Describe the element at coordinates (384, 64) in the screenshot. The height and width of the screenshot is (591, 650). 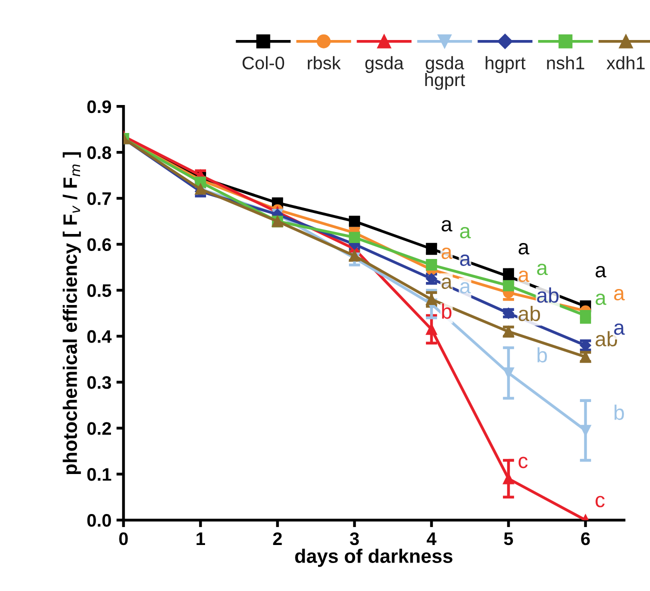
I see `legend-label: gsda` at that location.